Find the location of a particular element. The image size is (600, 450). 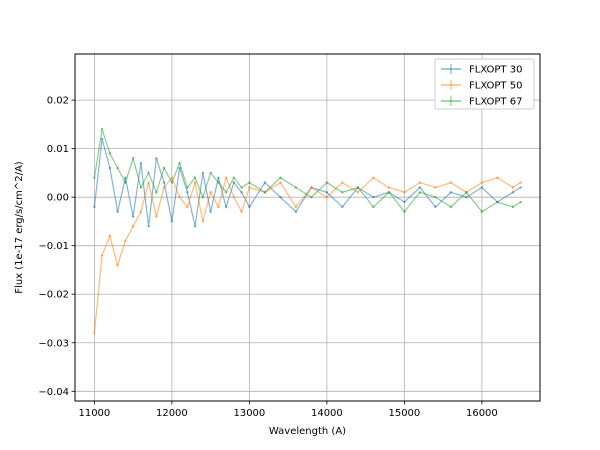

x-axis-label: Wavelength (A) is located at coordinates (307, 431).